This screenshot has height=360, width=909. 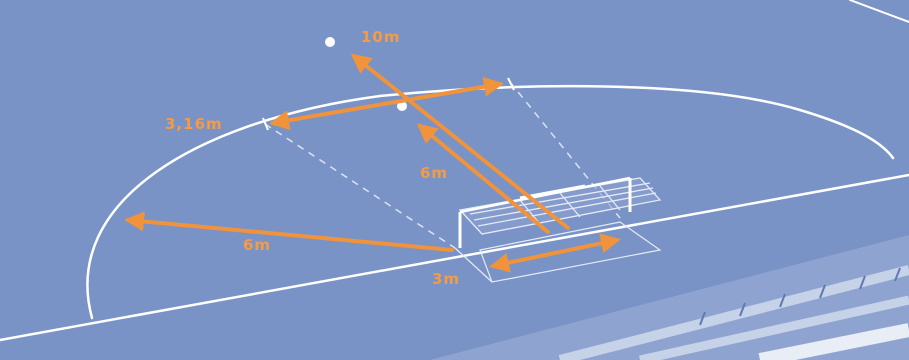 I want to click on arrow-3-16m, so click(x=386, y=103).